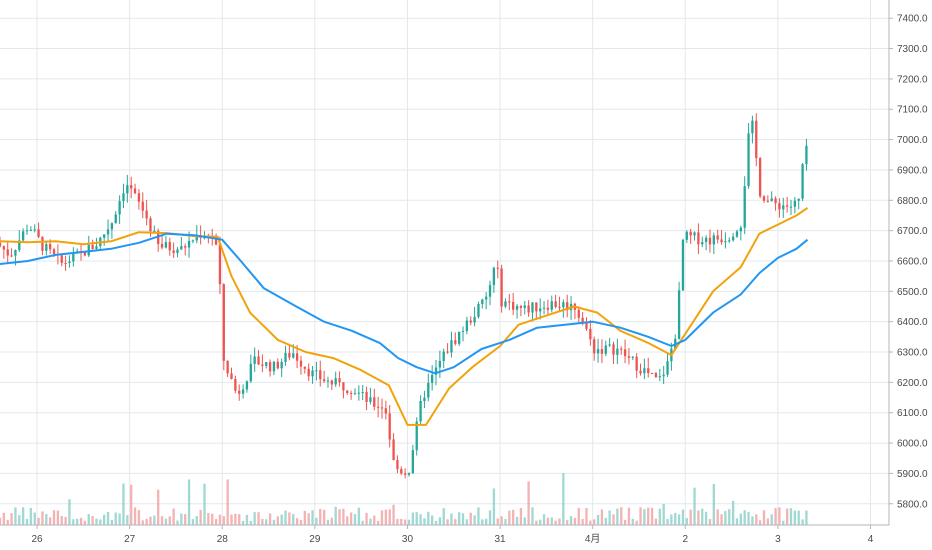 The width and height of the screenshot is (932, 550). Describe the element at coordinates (912, 110) in the screenshot. I see `y-tick-label: 7100.0` at that location.